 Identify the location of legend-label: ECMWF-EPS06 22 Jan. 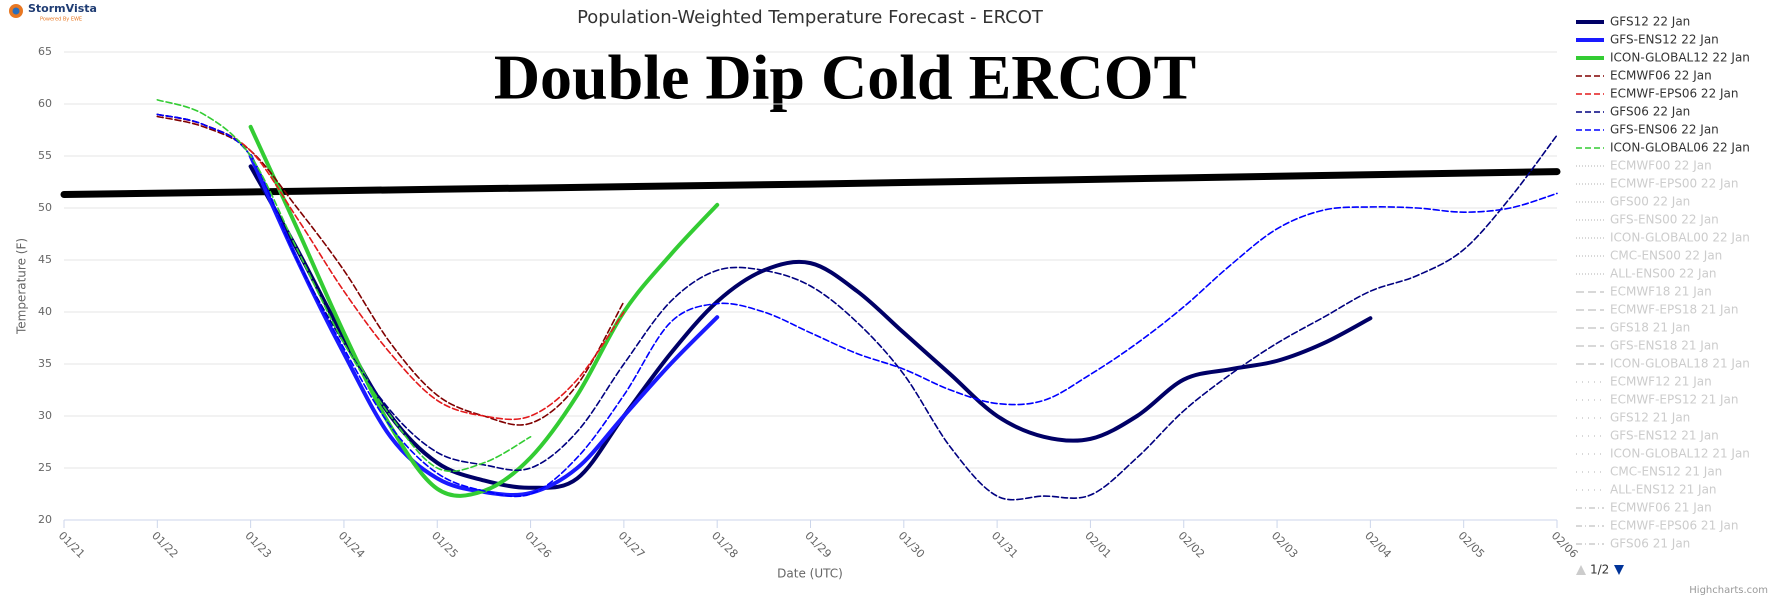
(1674, 94).